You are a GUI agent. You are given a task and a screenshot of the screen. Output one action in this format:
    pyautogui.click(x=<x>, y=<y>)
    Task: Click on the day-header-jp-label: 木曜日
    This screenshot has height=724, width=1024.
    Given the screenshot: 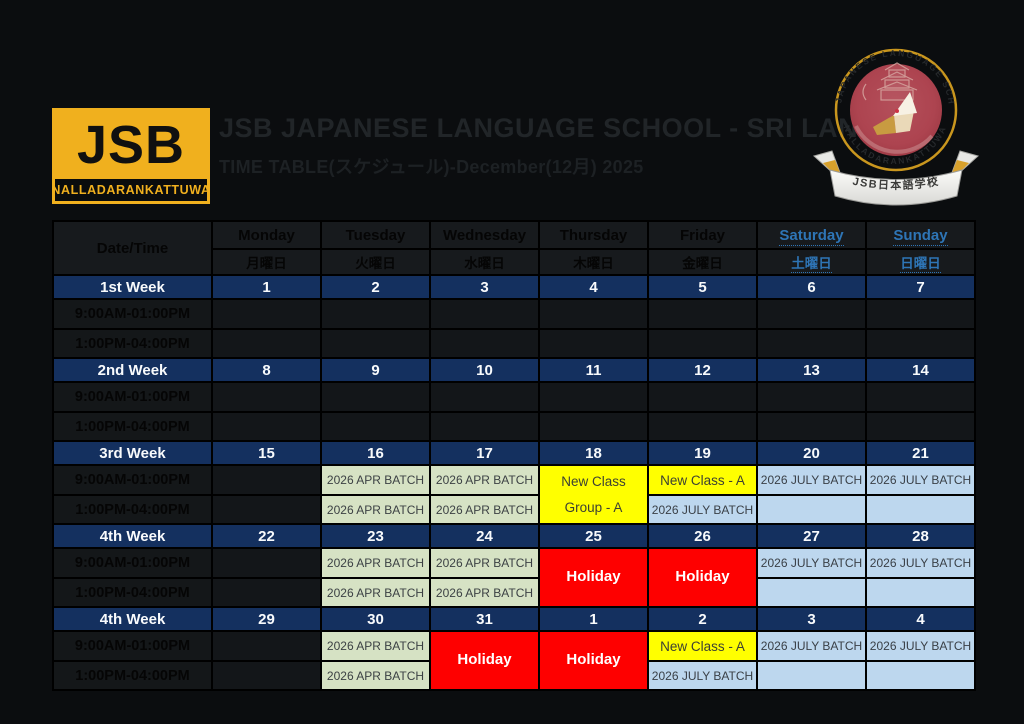 What is the action you would take?
    pyautogui.click(x=593, y=263)
    